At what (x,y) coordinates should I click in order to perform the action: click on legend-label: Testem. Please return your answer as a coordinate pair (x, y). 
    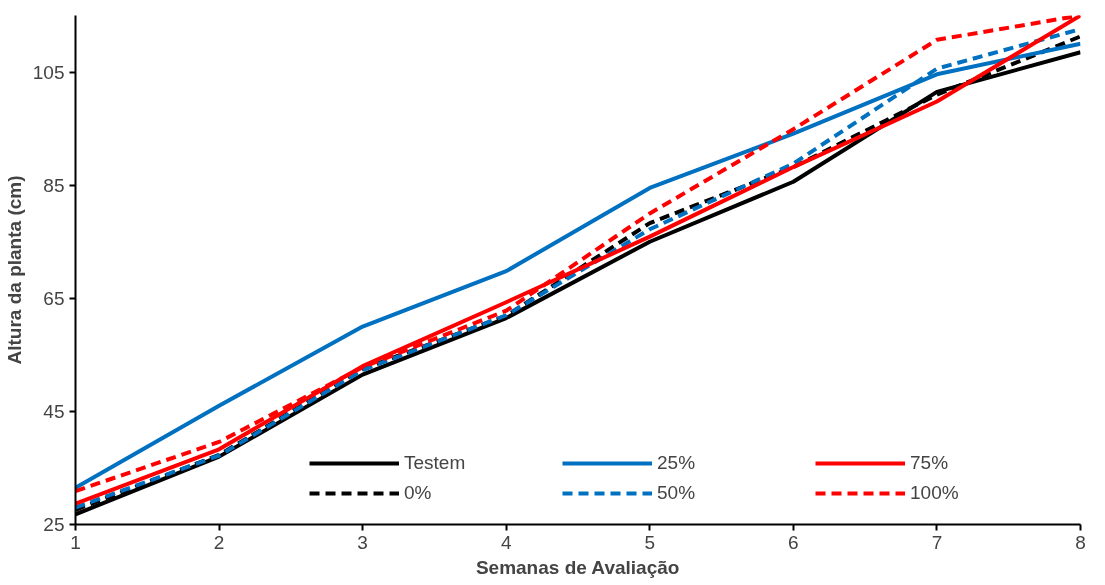
    Looking at the image, I should click on (435, 463).